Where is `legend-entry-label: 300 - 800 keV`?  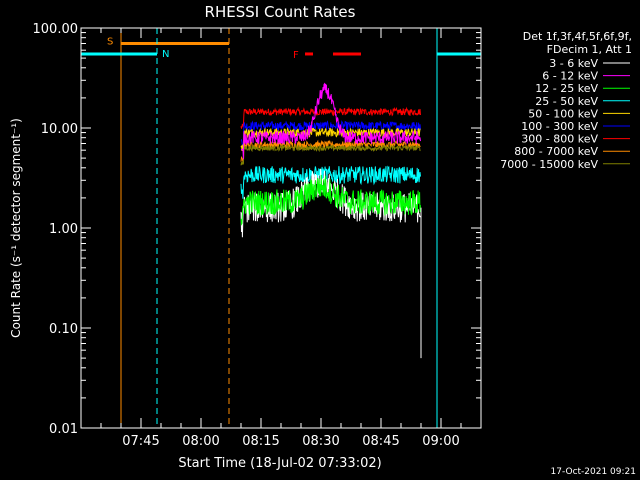
legend-entry-label: 300 - 800 keV is located at coordinates (559, 139).